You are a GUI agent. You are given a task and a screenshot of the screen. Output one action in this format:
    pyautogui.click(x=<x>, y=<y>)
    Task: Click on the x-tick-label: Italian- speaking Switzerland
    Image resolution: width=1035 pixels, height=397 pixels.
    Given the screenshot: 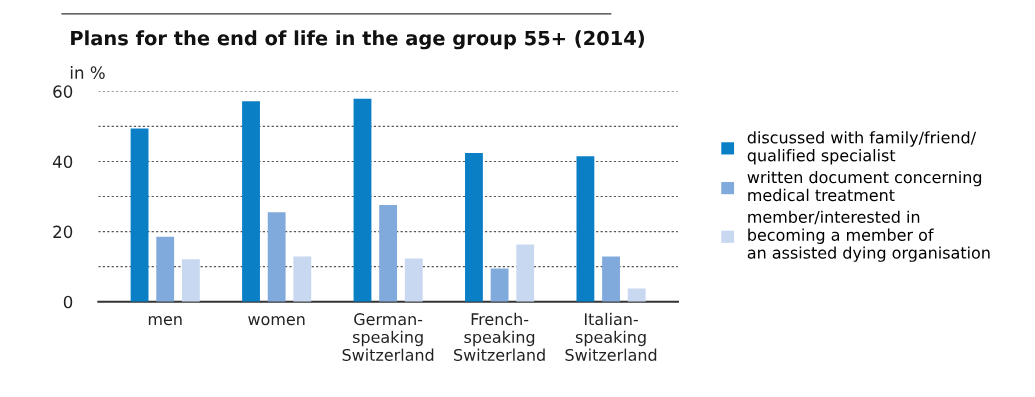 What is the action you would take?
    pyautogui.click(x=611, y=336)
    